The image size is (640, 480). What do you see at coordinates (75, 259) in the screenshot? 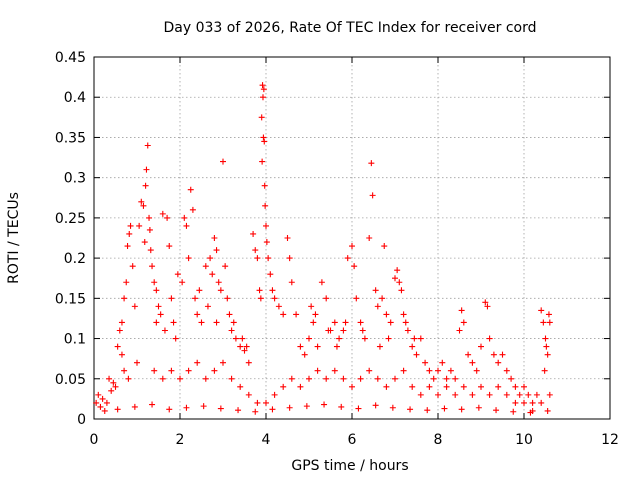
I see `y-tick-label: 0.2` at bounding box center [75, 259].